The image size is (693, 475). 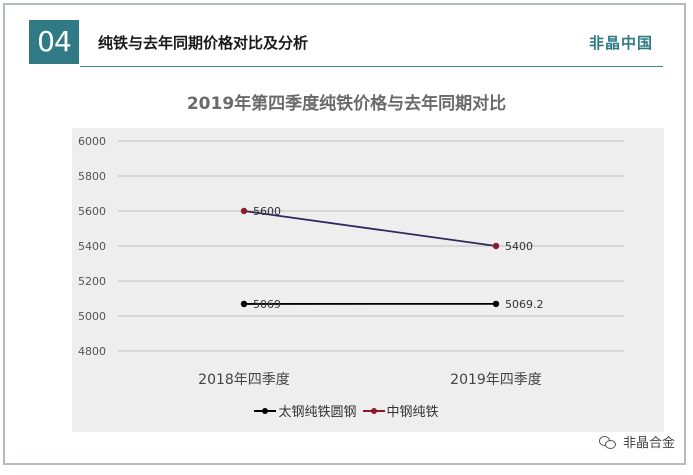 I want to click on legend-label: 中钢纯铁, so click(x=412, y=412).